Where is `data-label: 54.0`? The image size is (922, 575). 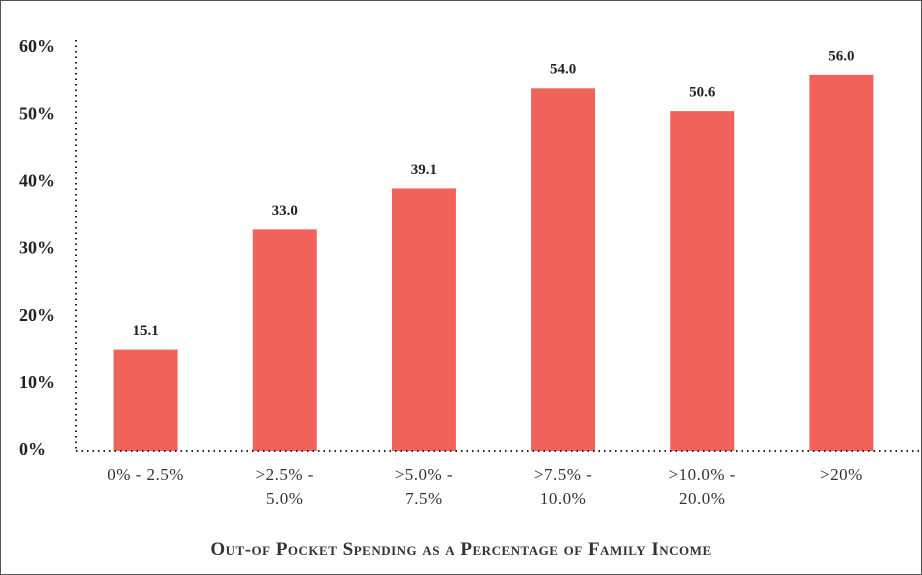
data-label: 54.0 is located at coordinates (563, 70).